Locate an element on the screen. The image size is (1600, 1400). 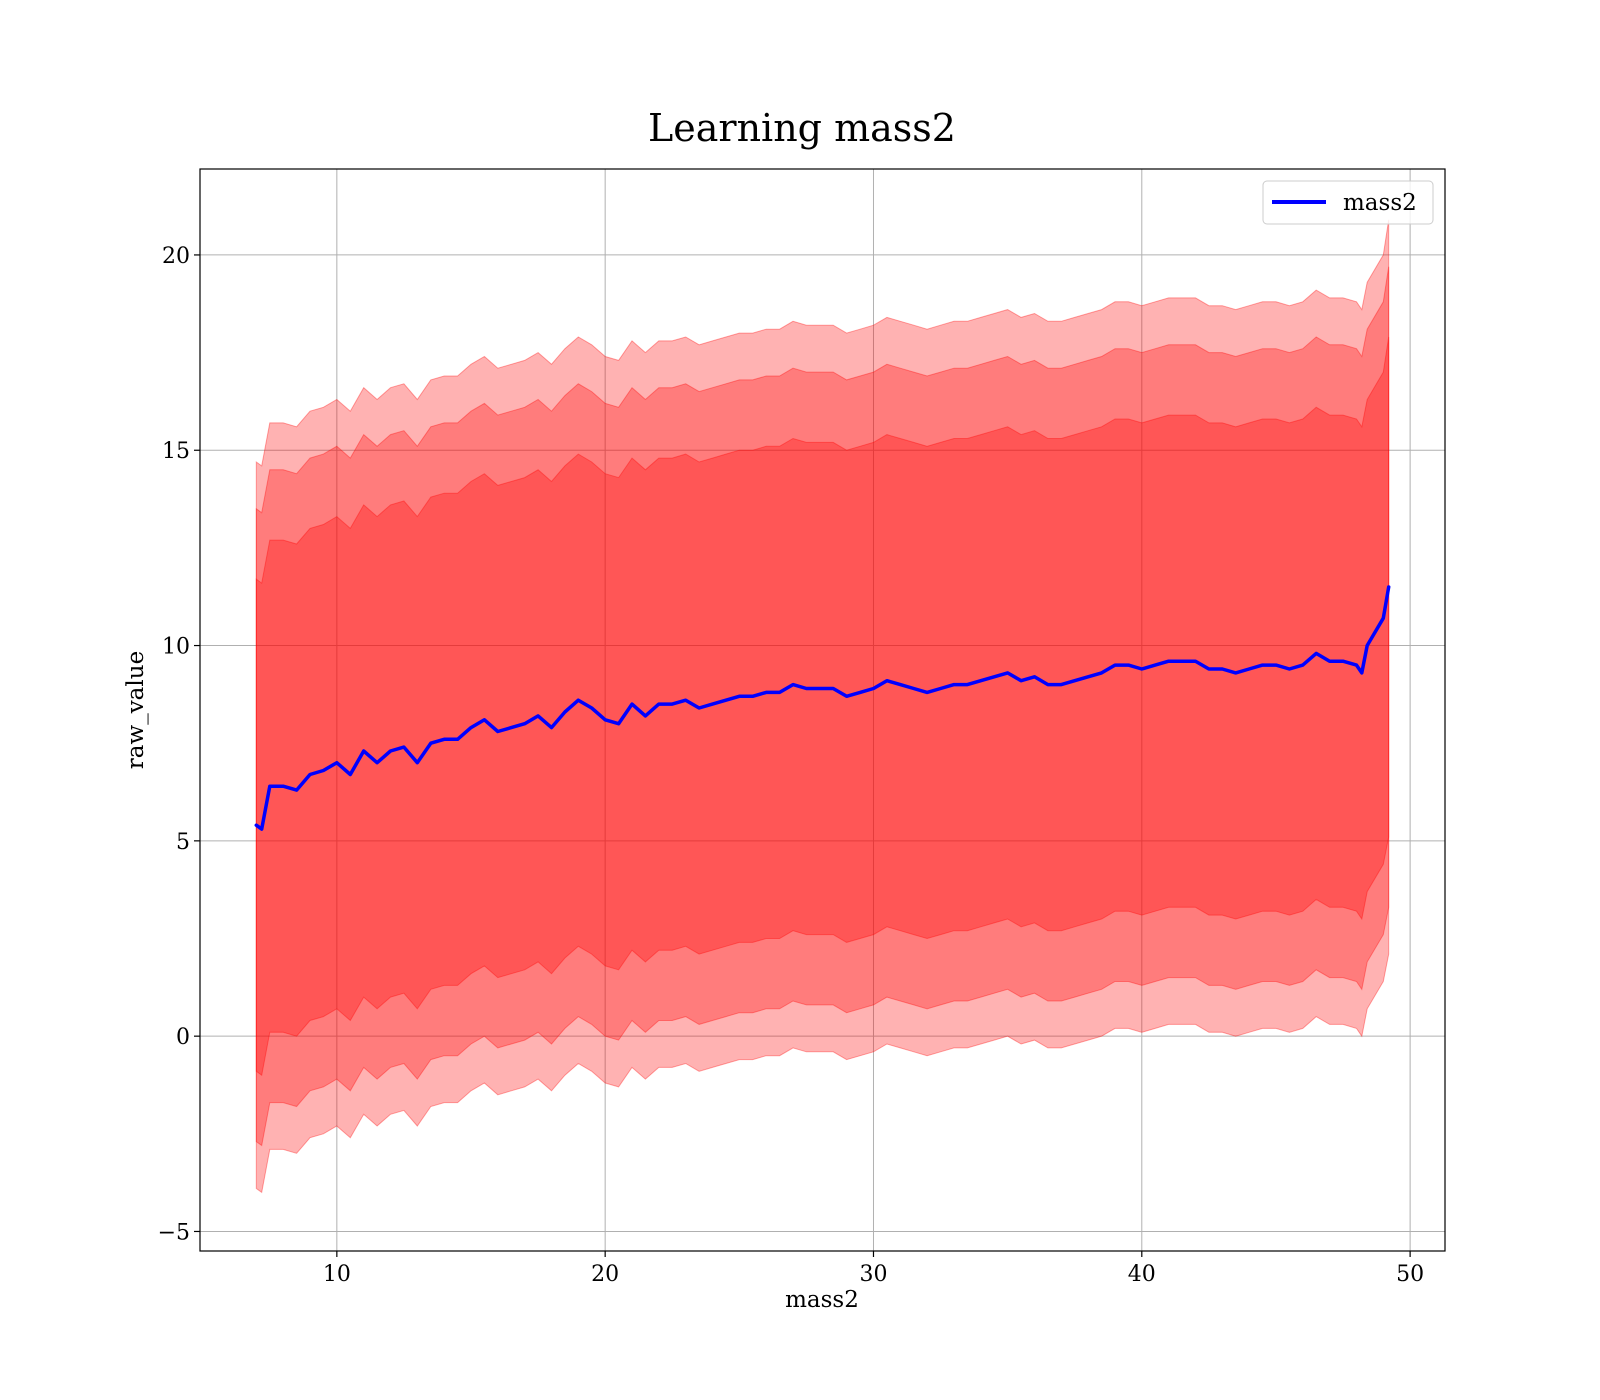
y-ticks: −5 0 5 10 15 20 is located at coordinates (179, 744).